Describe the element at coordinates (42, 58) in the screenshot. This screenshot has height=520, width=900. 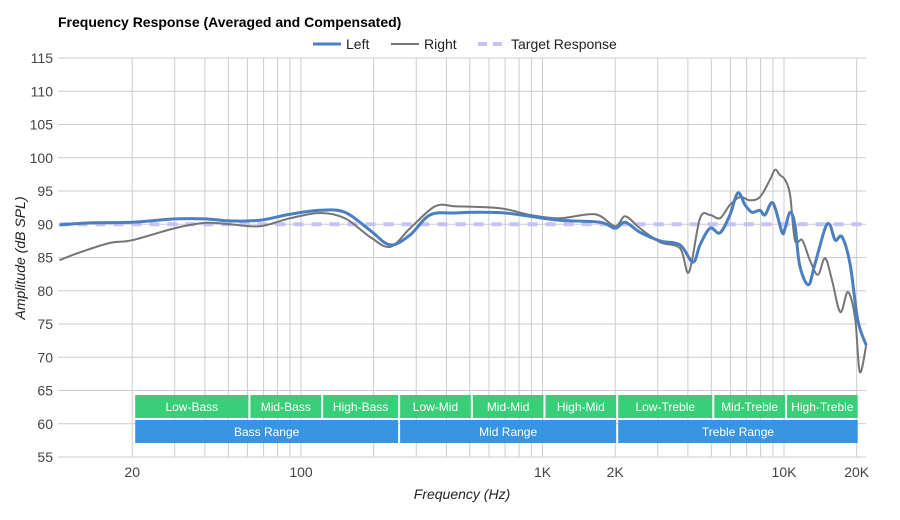
I see `y-tick-label: 115` at that location.